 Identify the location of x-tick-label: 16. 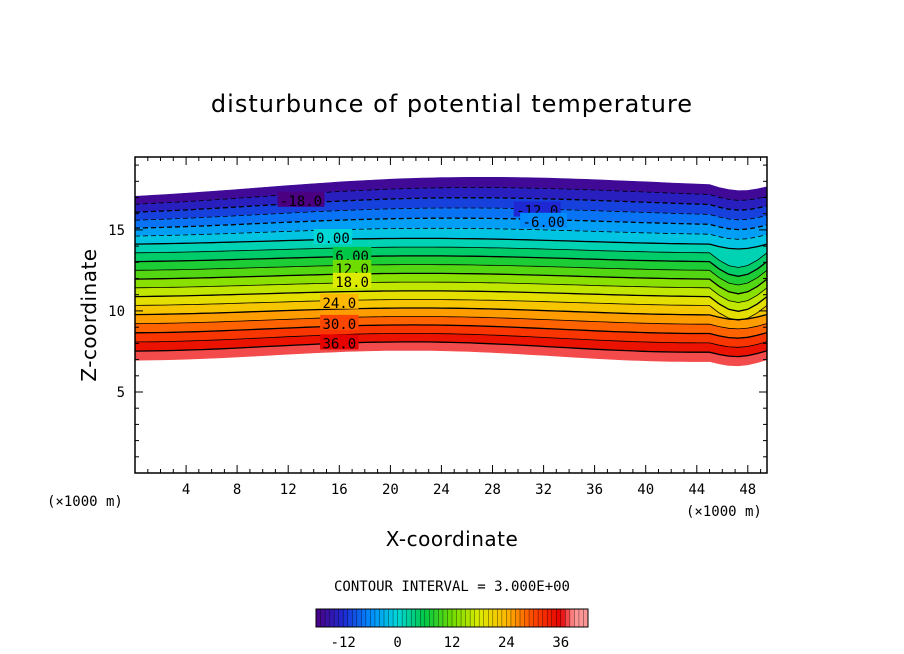
(339, 490).